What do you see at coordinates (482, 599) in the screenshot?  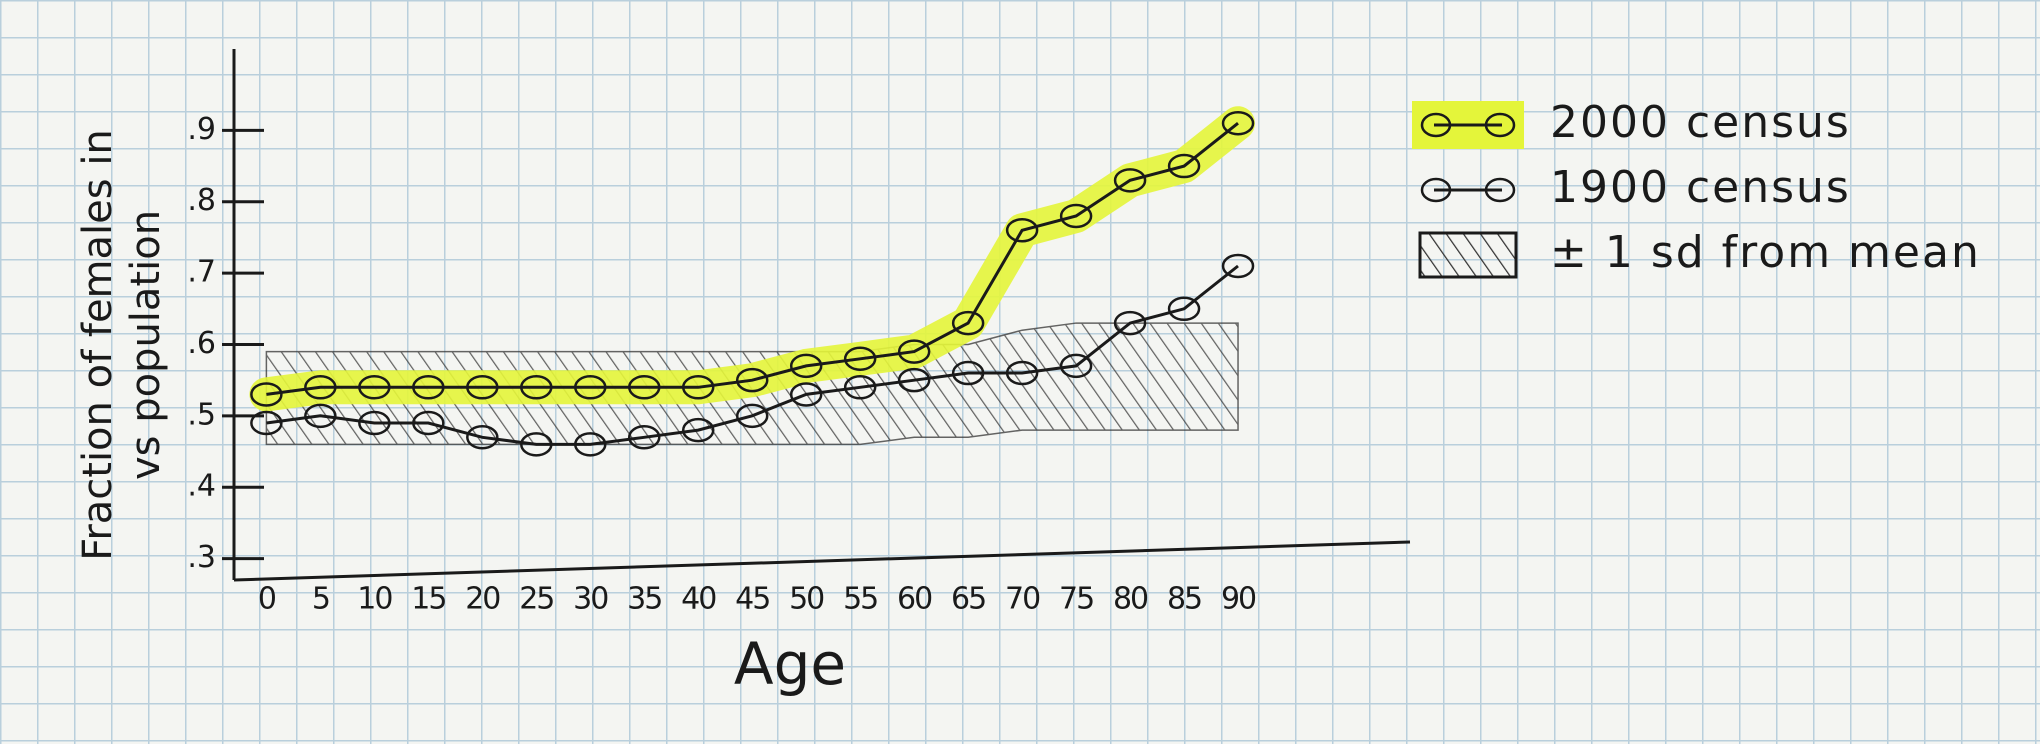 I see `x-tick-label: 20` at bounding box center [482, 599].